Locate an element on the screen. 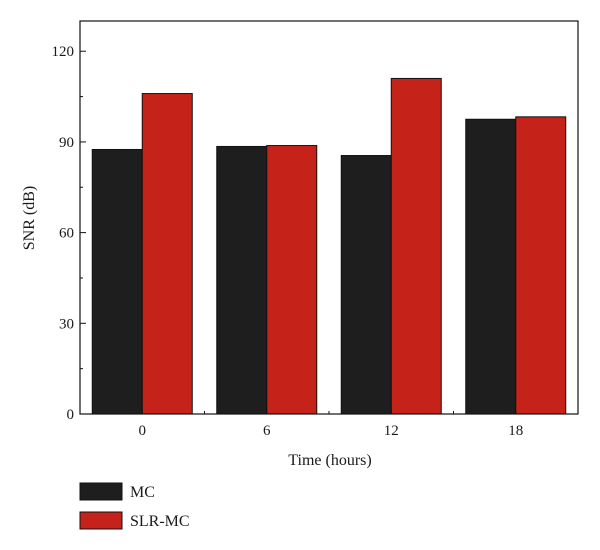 Image resolution: width=600 pixels, height=550 pixels. legend-label-mc: MC is located at coordinates (142, 492).